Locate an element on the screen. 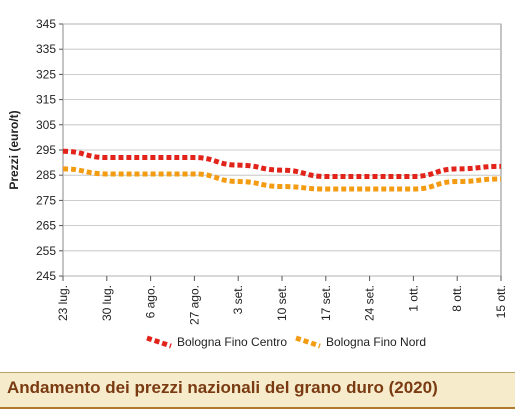 This screenshot has width=515, height=409. x-tick-label: 15 ott. is located at coordinates (501, 301).